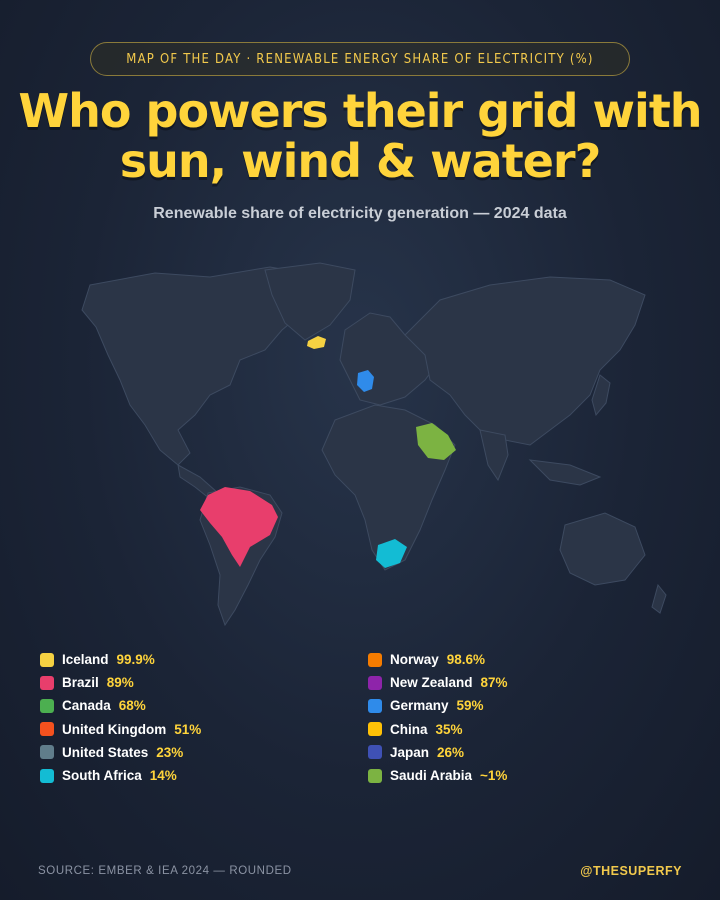 Image resolution: width=720 pixels, height=900 pixels. Describe the element at coordinates (86, 706) in the screenshot. I see `legend-country: Canada` at that location.